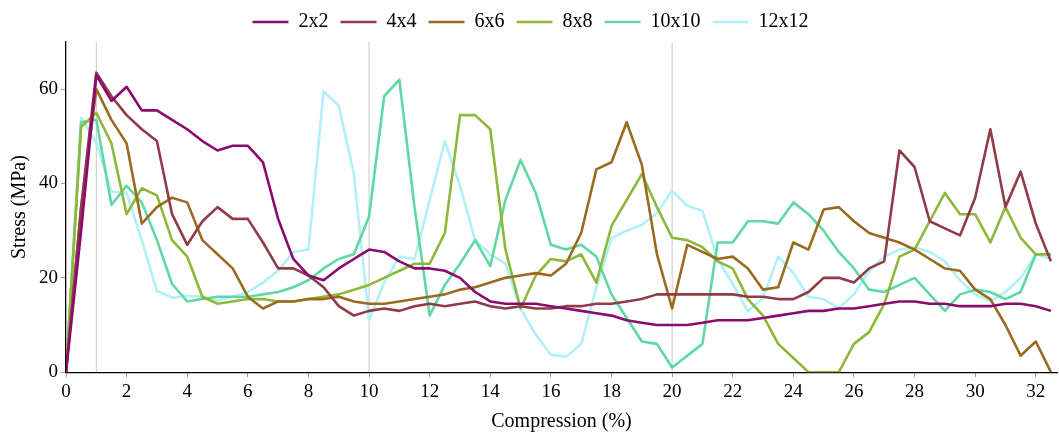 The width and height of the screenshot is (1059, 442). I want to click on x-tick-label: 14, so click(490, 390).